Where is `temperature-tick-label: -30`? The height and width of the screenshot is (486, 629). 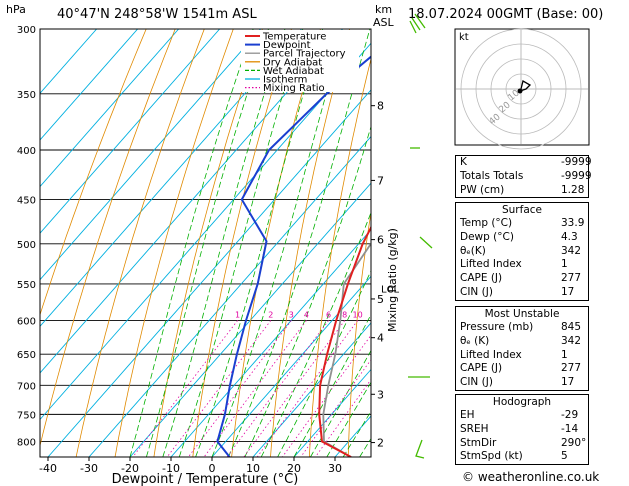
temperature-tick-label: -30 is located at coordinates (89, 468).